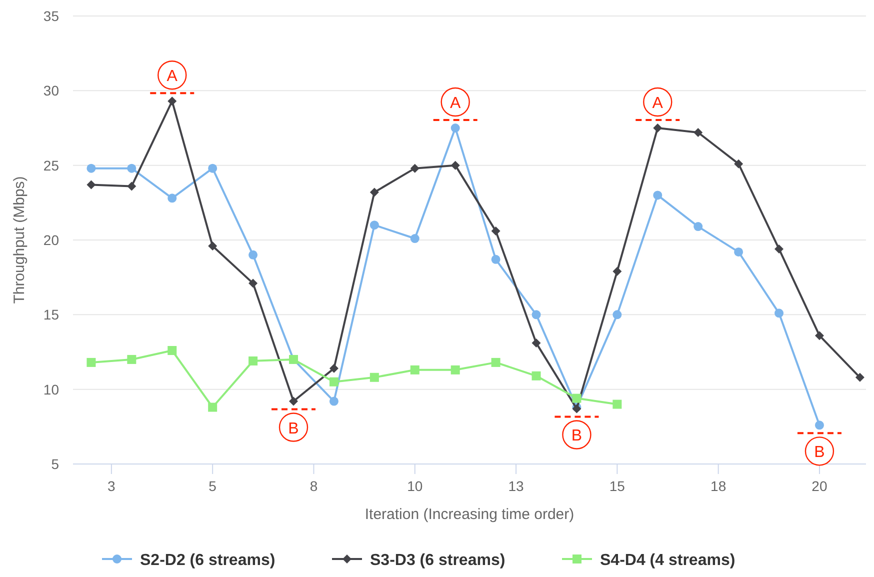  Describe the element at coordinates (51, 165) in the screenshot. I see `y-tick-label: 25` at that location.